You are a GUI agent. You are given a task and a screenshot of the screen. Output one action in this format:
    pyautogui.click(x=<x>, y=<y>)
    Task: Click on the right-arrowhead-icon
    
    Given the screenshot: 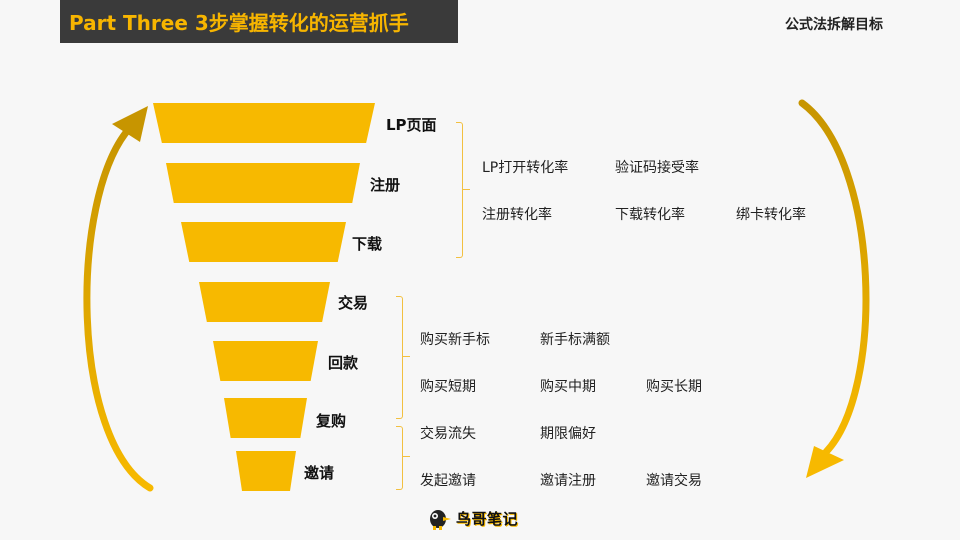 What is the action you would take?
    pyautogui.click(x=825, y=462)
    